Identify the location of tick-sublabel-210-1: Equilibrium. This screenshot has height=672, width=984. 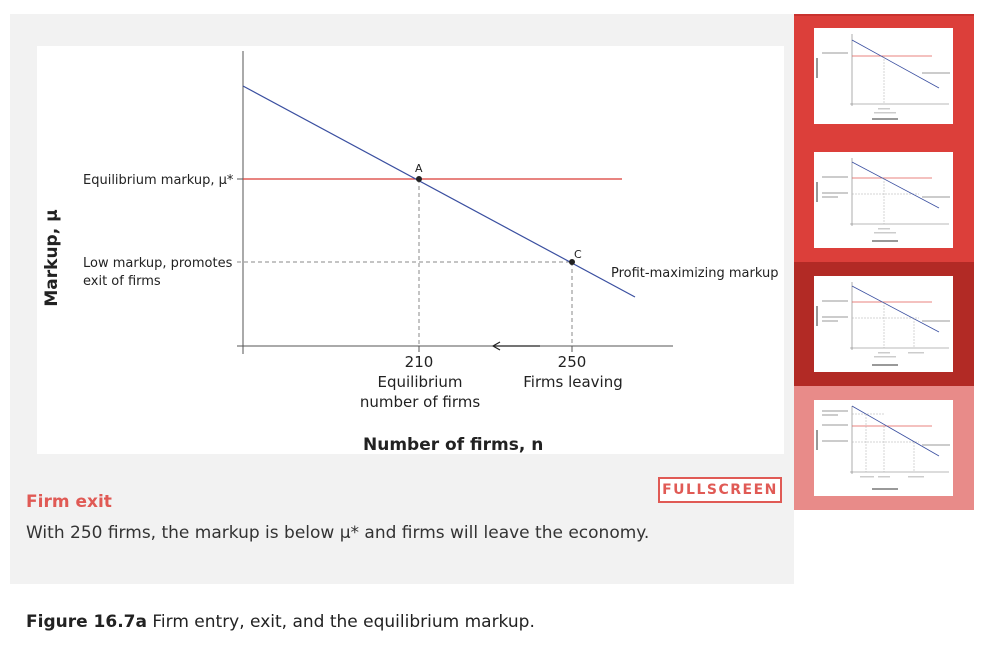
(420, 382).